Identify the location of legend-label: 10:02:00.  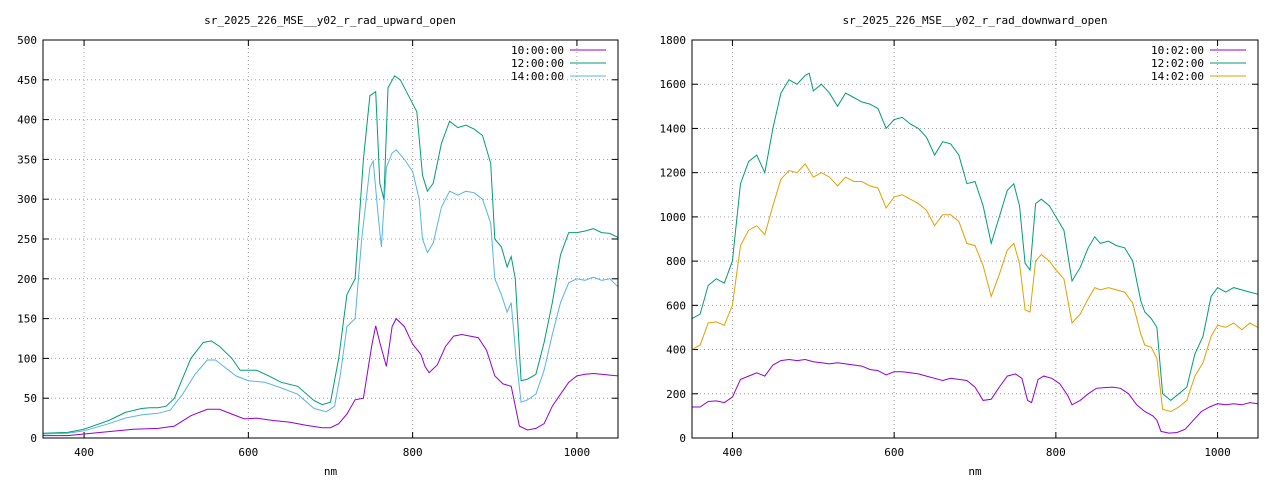
(1177, 50).